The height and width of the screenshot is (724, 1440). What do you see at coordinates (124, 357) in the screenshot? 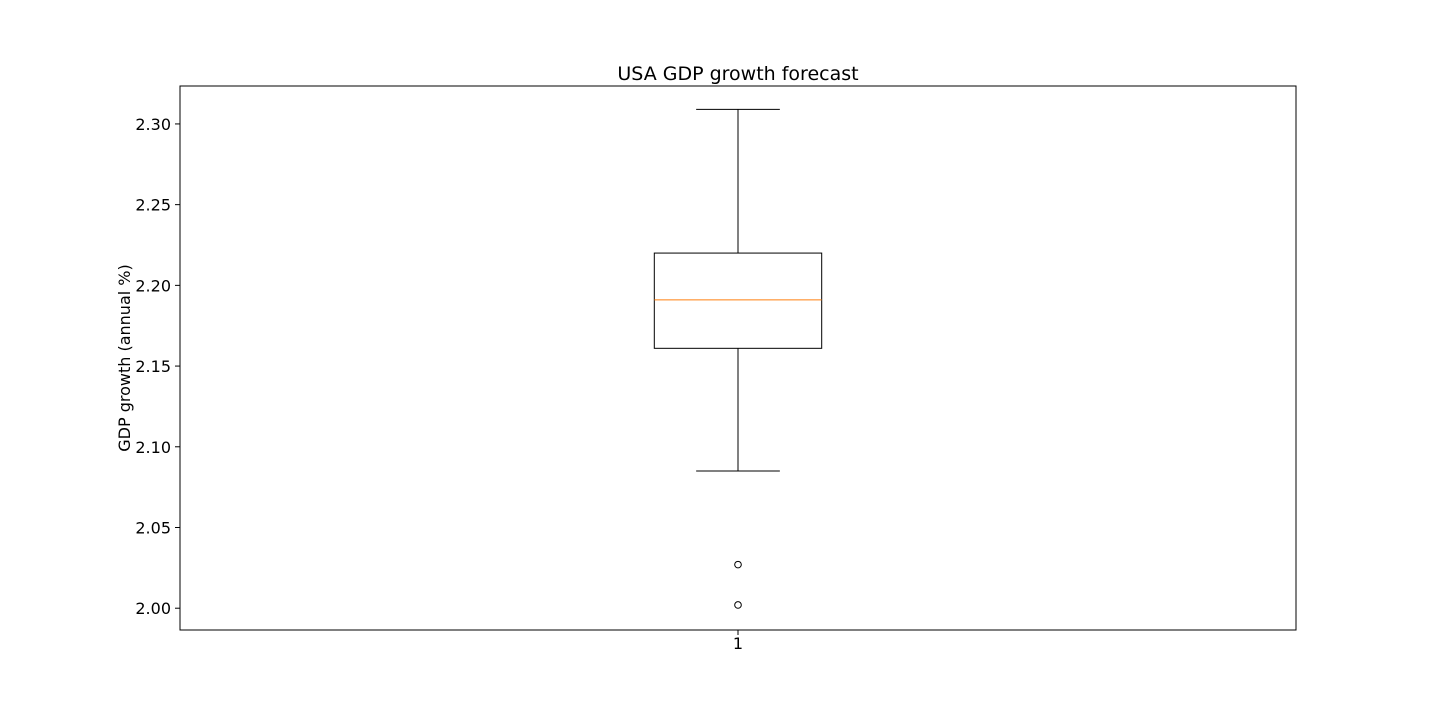
I see `y-axis-label: GDP growth (annual %)` at bounding box center [124, 357].